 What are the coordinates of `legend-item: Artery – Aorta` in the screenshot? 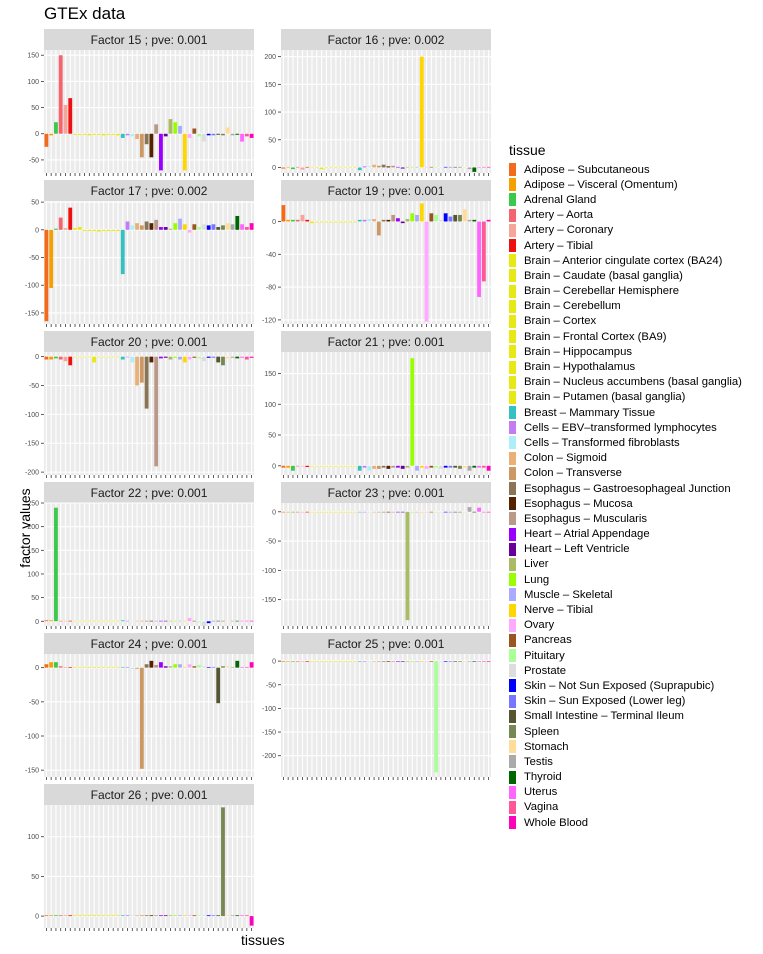 It's located at (625, 215).